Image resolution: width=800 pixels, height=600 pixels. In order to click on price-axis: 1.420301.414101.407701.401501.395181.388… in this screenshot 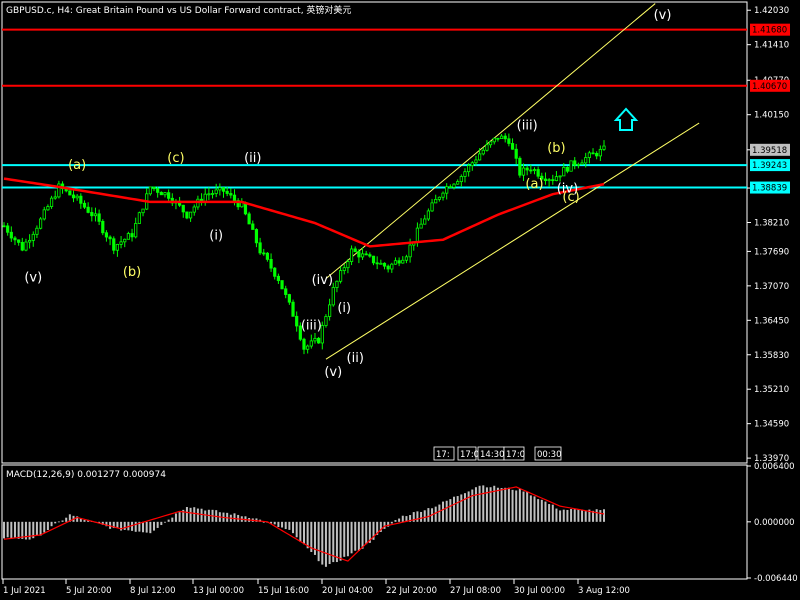, I will do `click(768, 235)`.